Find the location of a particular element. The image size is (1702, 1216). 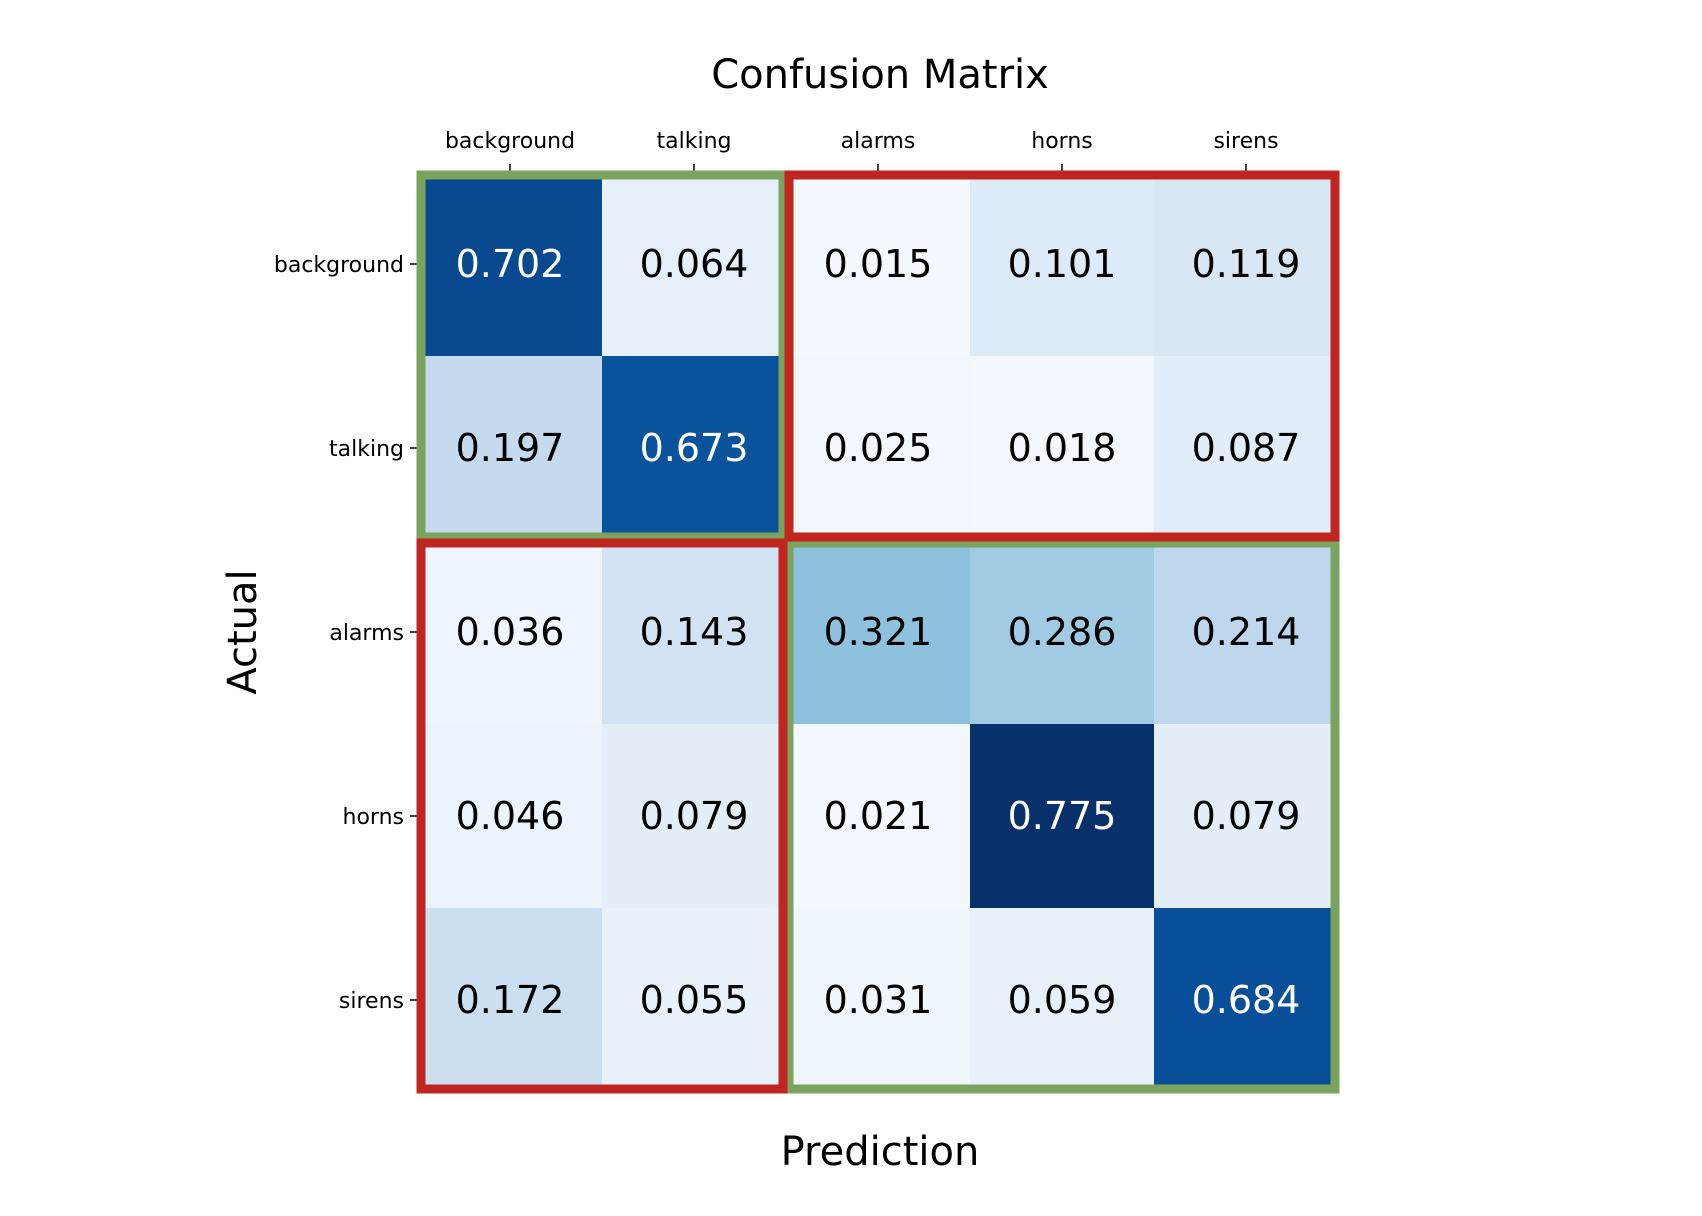

y-axis-label: Actual is located at coordinates (243, 631).